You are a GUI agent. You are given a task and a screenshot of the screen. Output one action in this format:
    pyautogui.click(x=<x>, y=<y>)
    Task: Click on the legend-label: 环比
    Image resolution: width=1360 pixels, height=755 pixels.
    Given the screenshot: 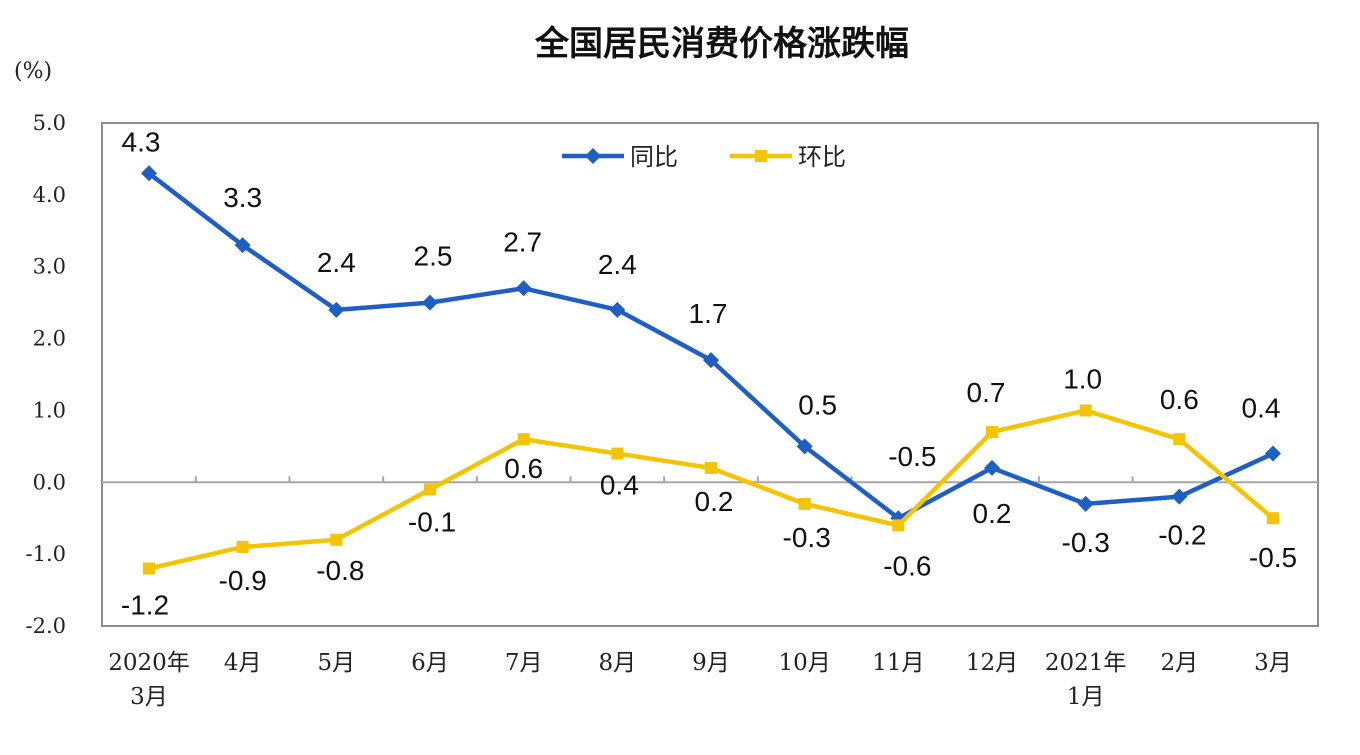 What is the action you would take?
    pyautogui.click(x=822, y=157)
    